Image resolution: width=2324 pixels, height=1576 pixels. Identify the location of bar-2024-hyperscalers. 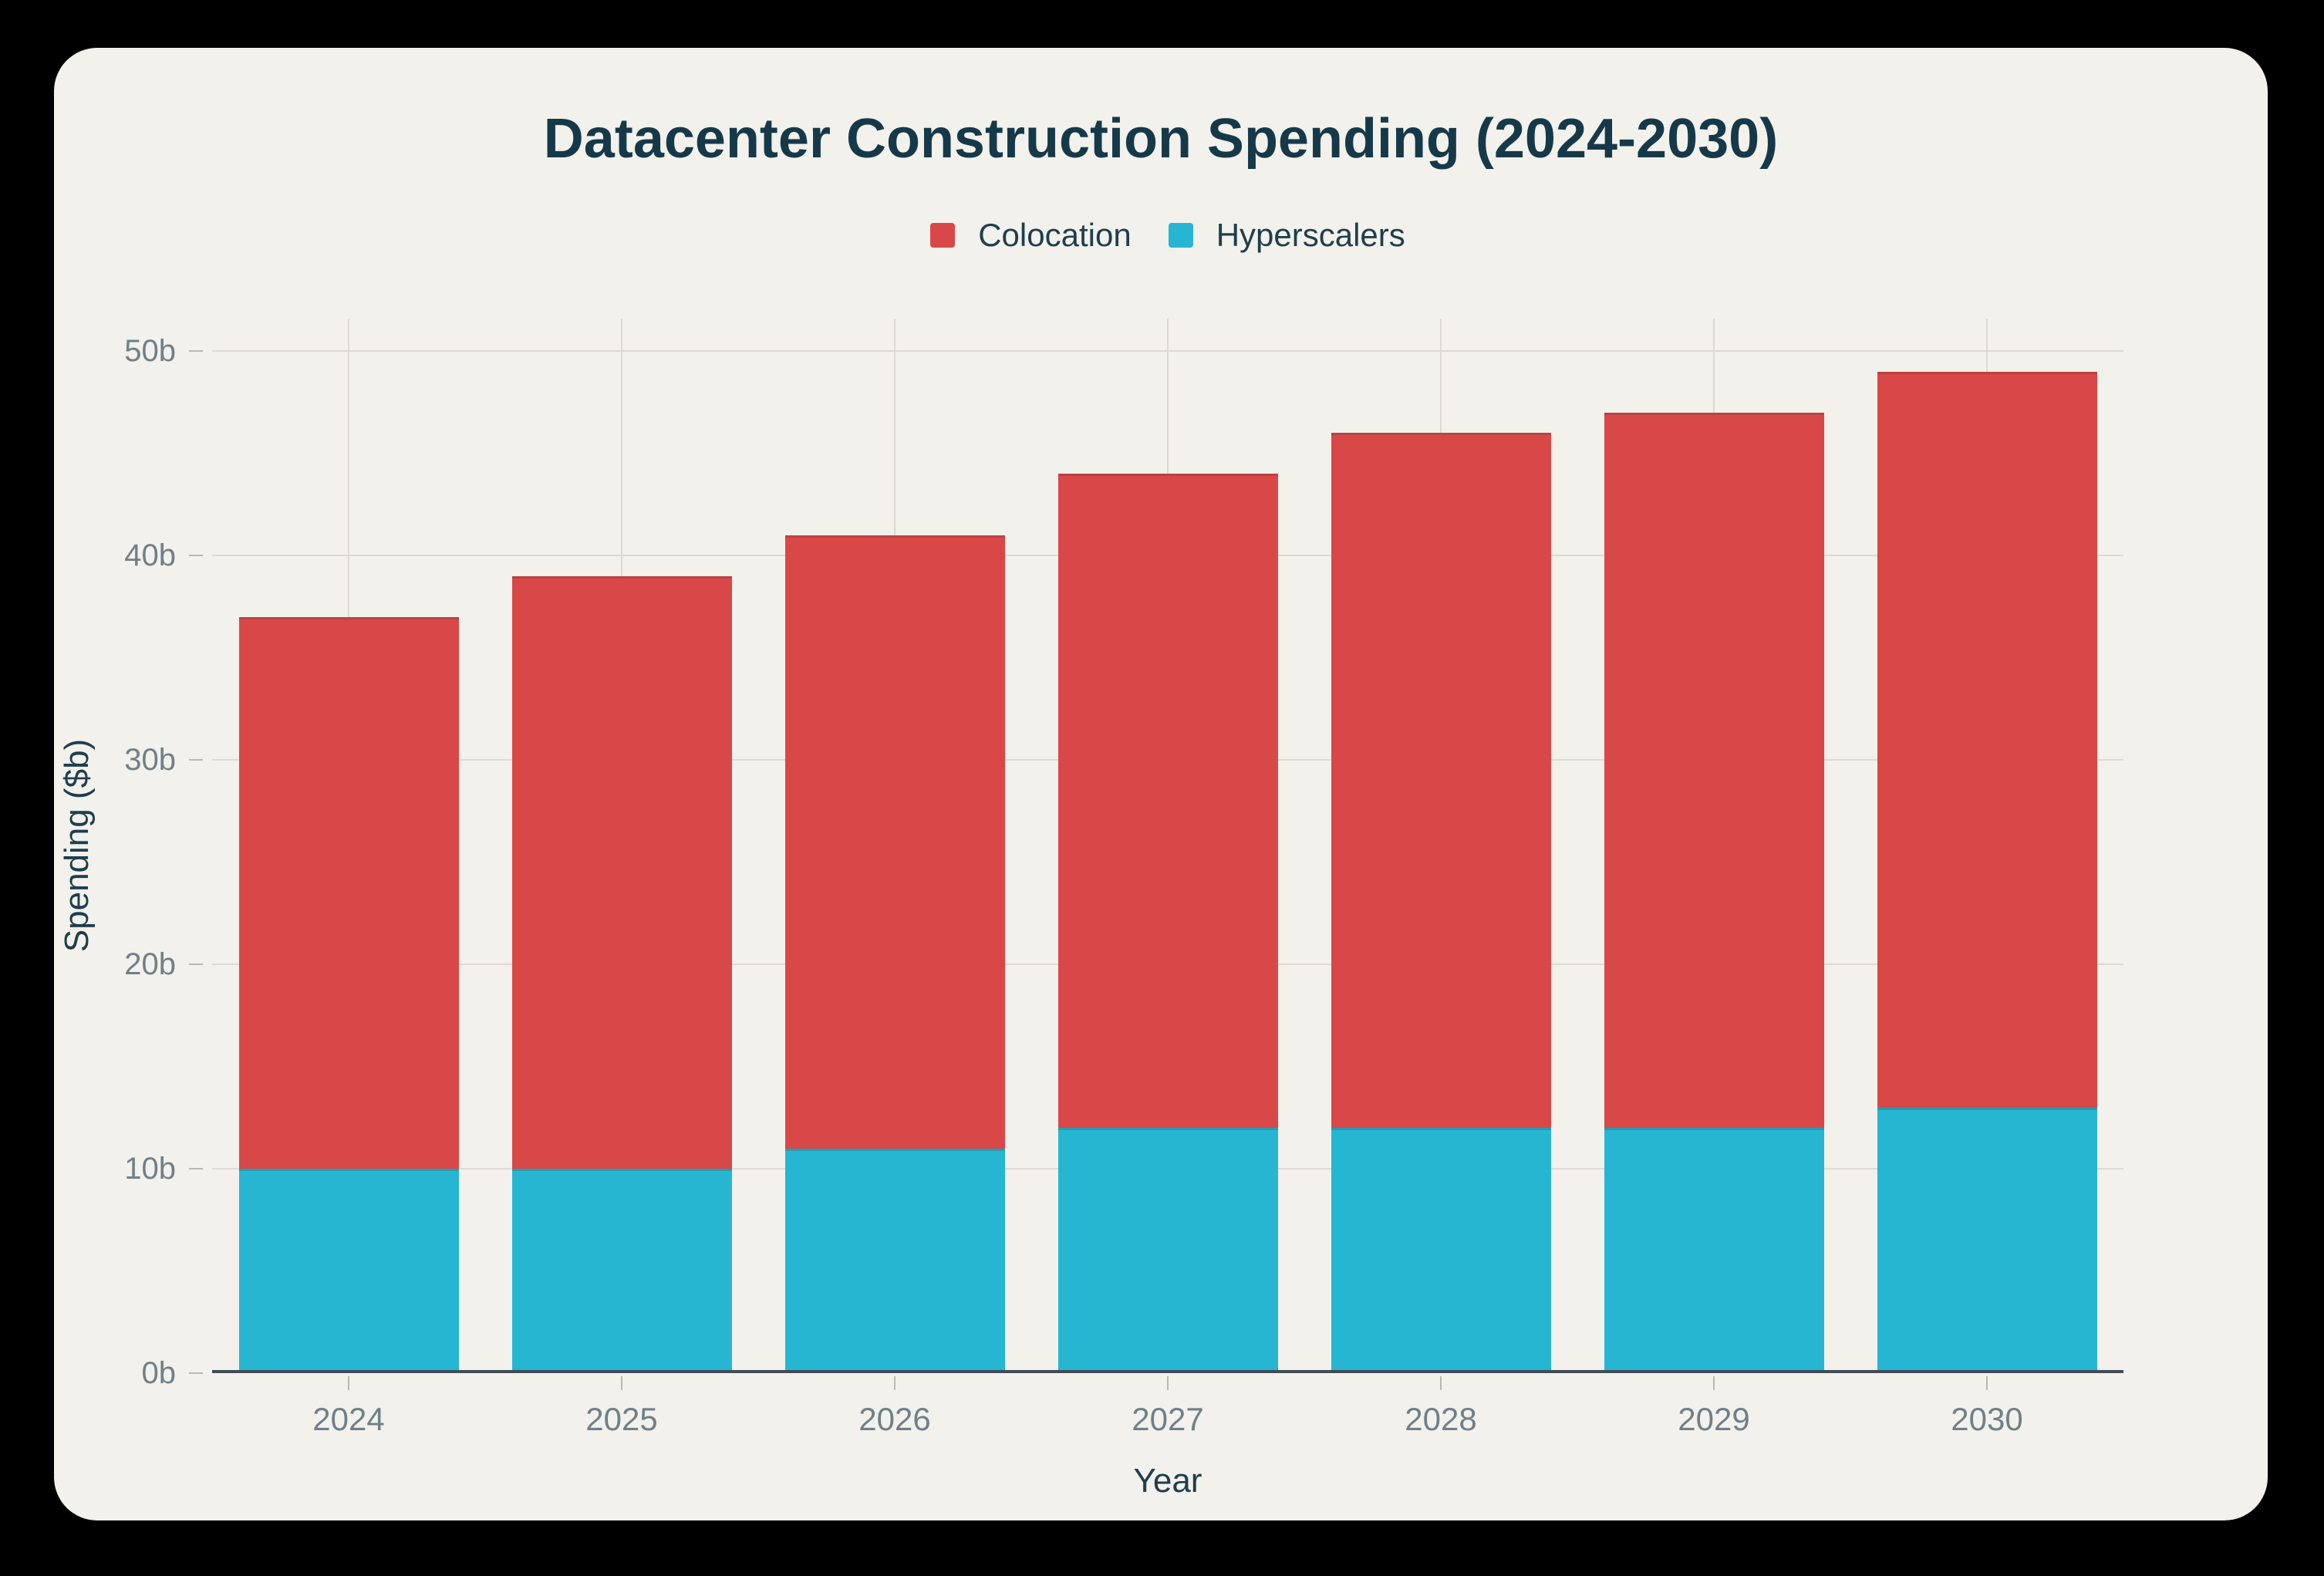
(348, 1271).